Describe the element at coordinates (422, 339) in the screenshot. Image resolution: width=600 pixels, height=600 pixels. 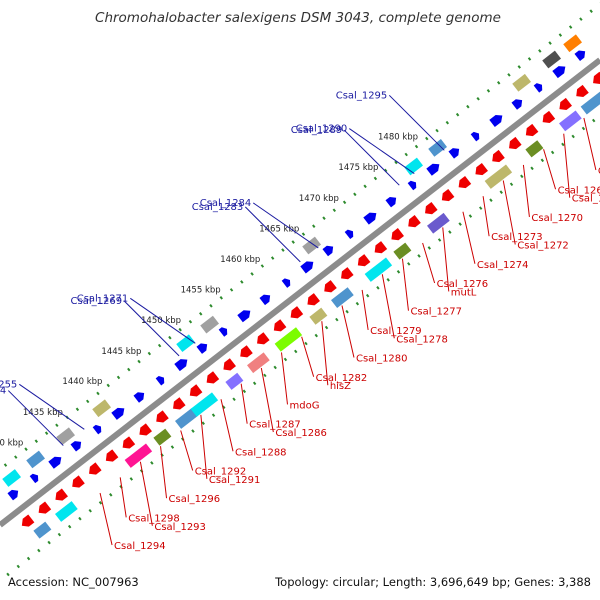
I see `lower-gene-label: Csal_1278` at that location.